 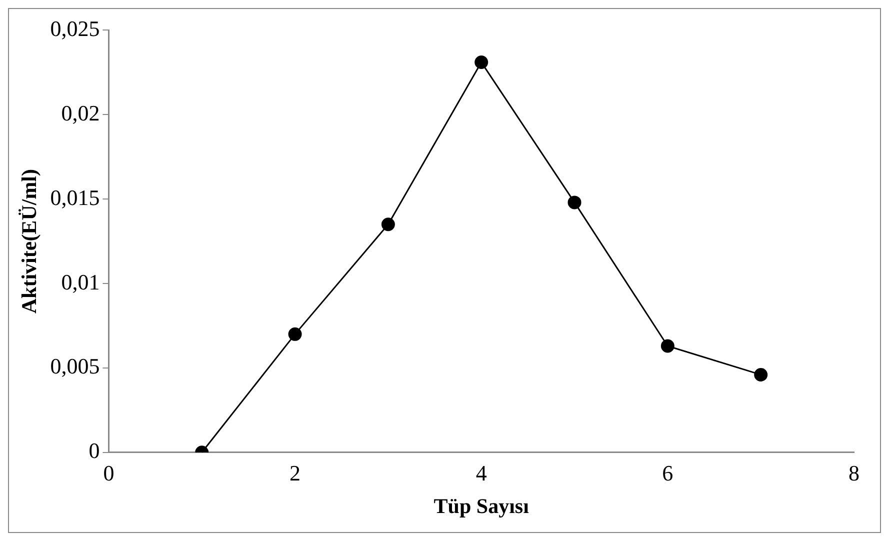 I want to click on x-axis-title: Tüp Sayısı, so click(x=482, y=506).